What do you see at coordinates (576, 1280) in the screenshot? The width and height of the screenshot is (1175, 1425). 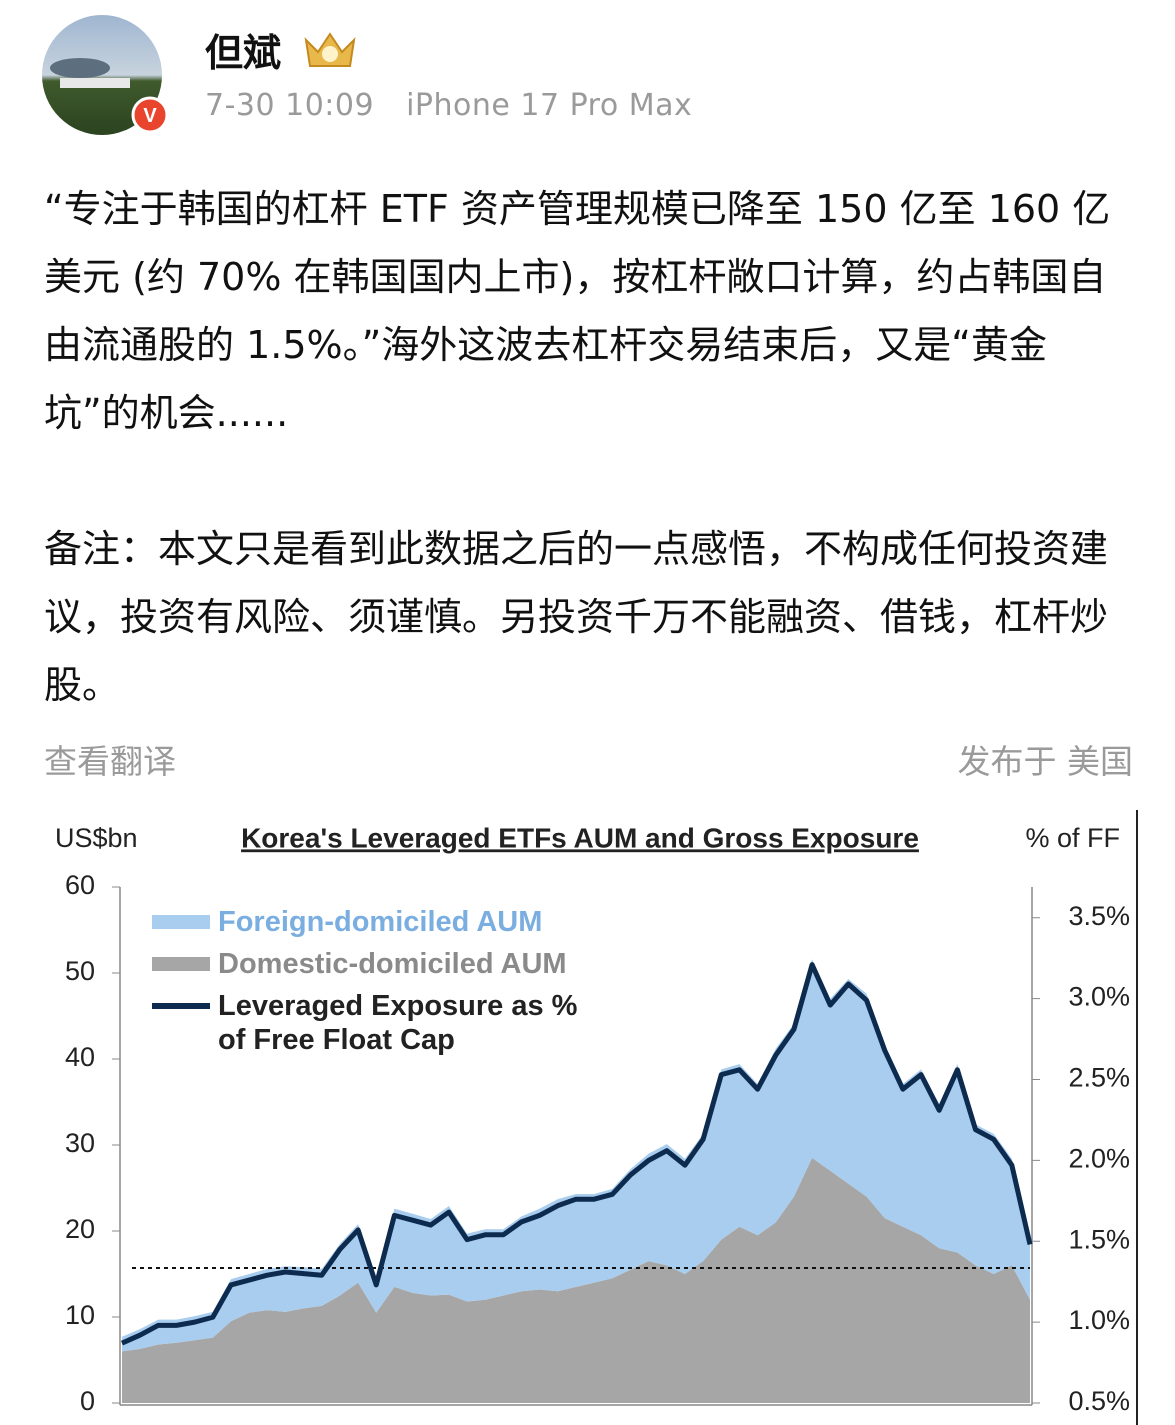 I see `area` at bounding box center [576, 1280].